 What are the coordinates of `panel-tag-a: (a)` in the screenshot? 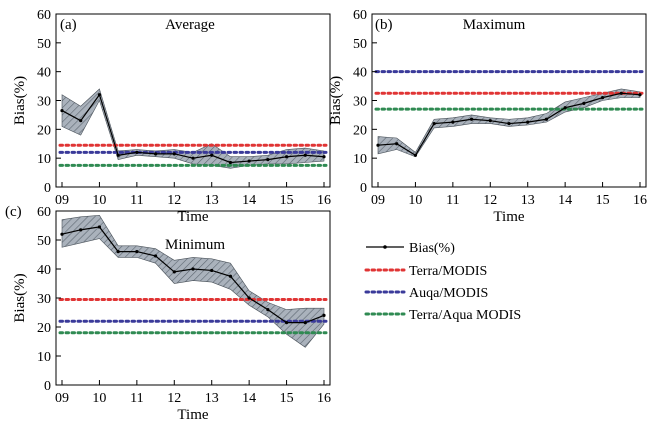 It's located at (68, 25).